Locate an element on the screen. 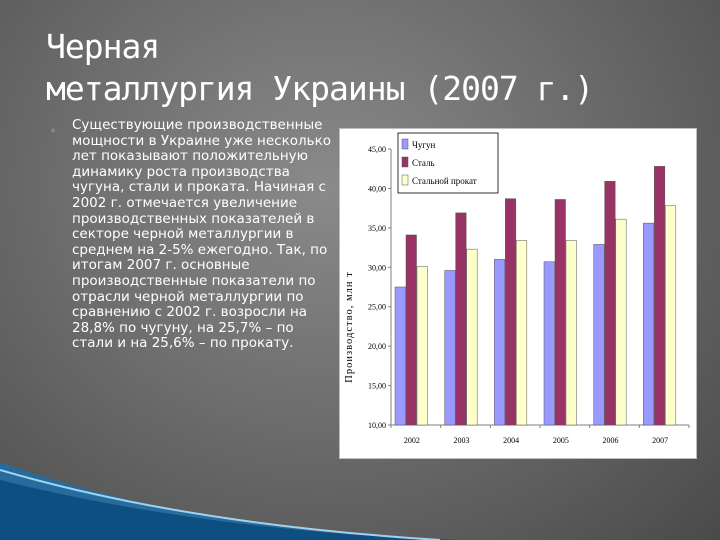 The image size is (720, 540). x-tick-label: 2002 is located at coordinates (412, 440).